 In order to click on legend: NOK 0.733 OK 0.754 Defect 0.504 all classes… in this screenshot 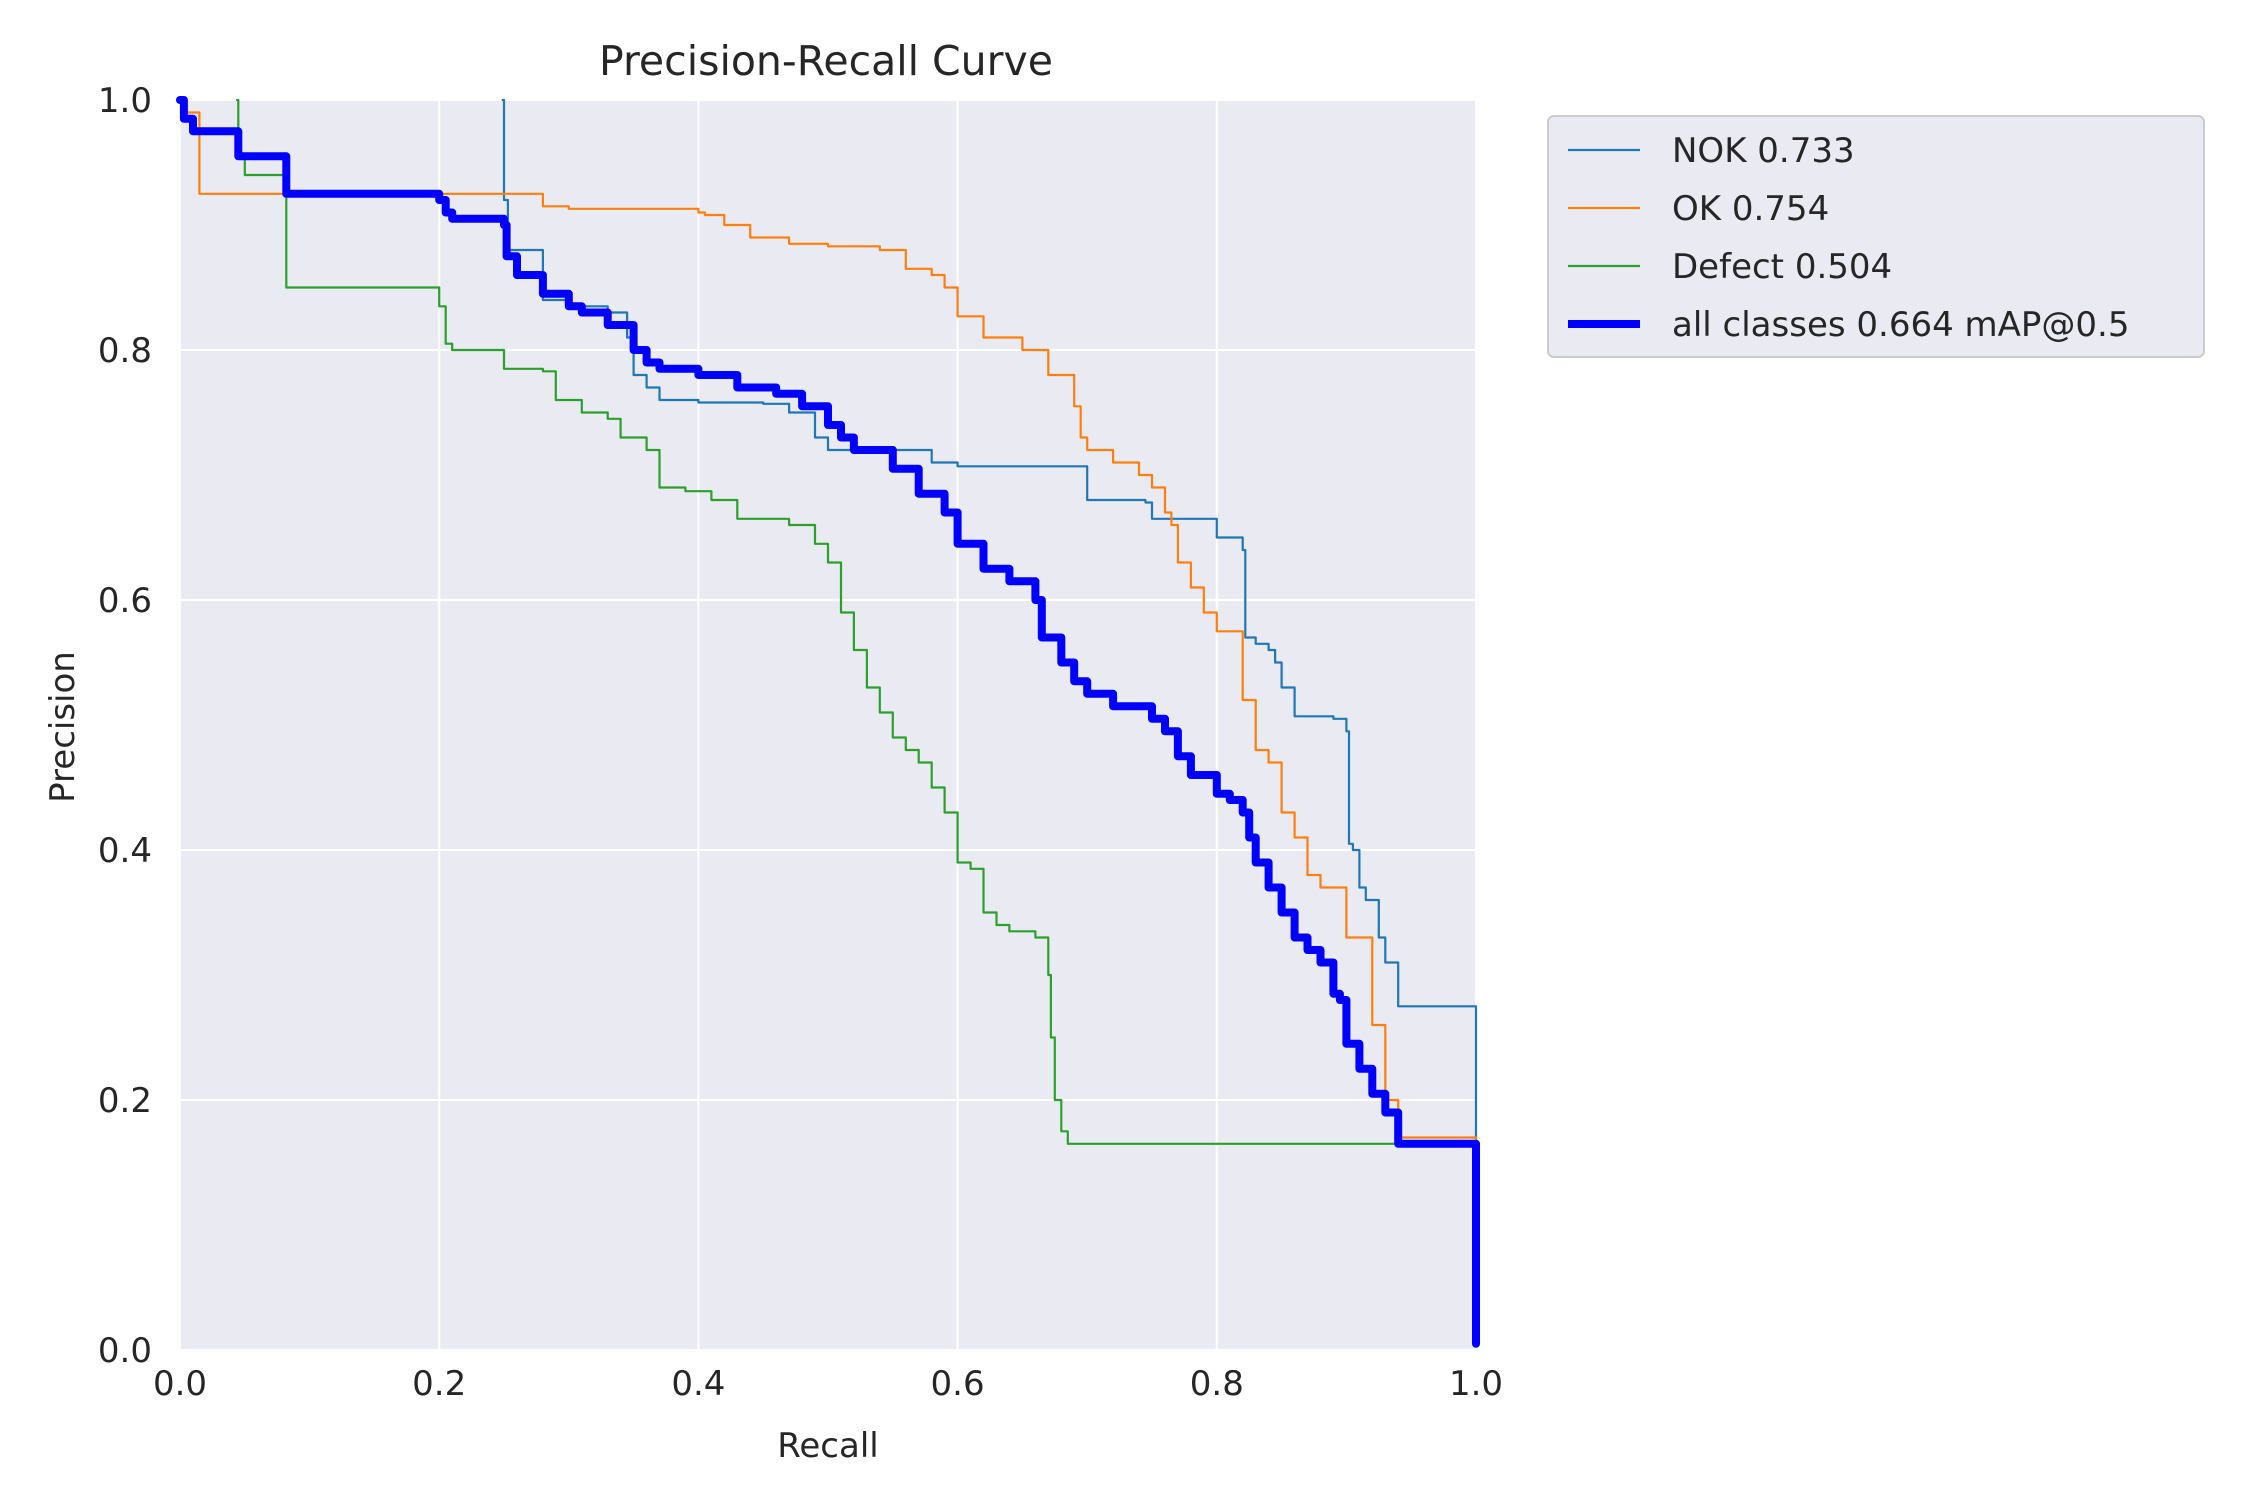, I will do `click(1876, 236)`.